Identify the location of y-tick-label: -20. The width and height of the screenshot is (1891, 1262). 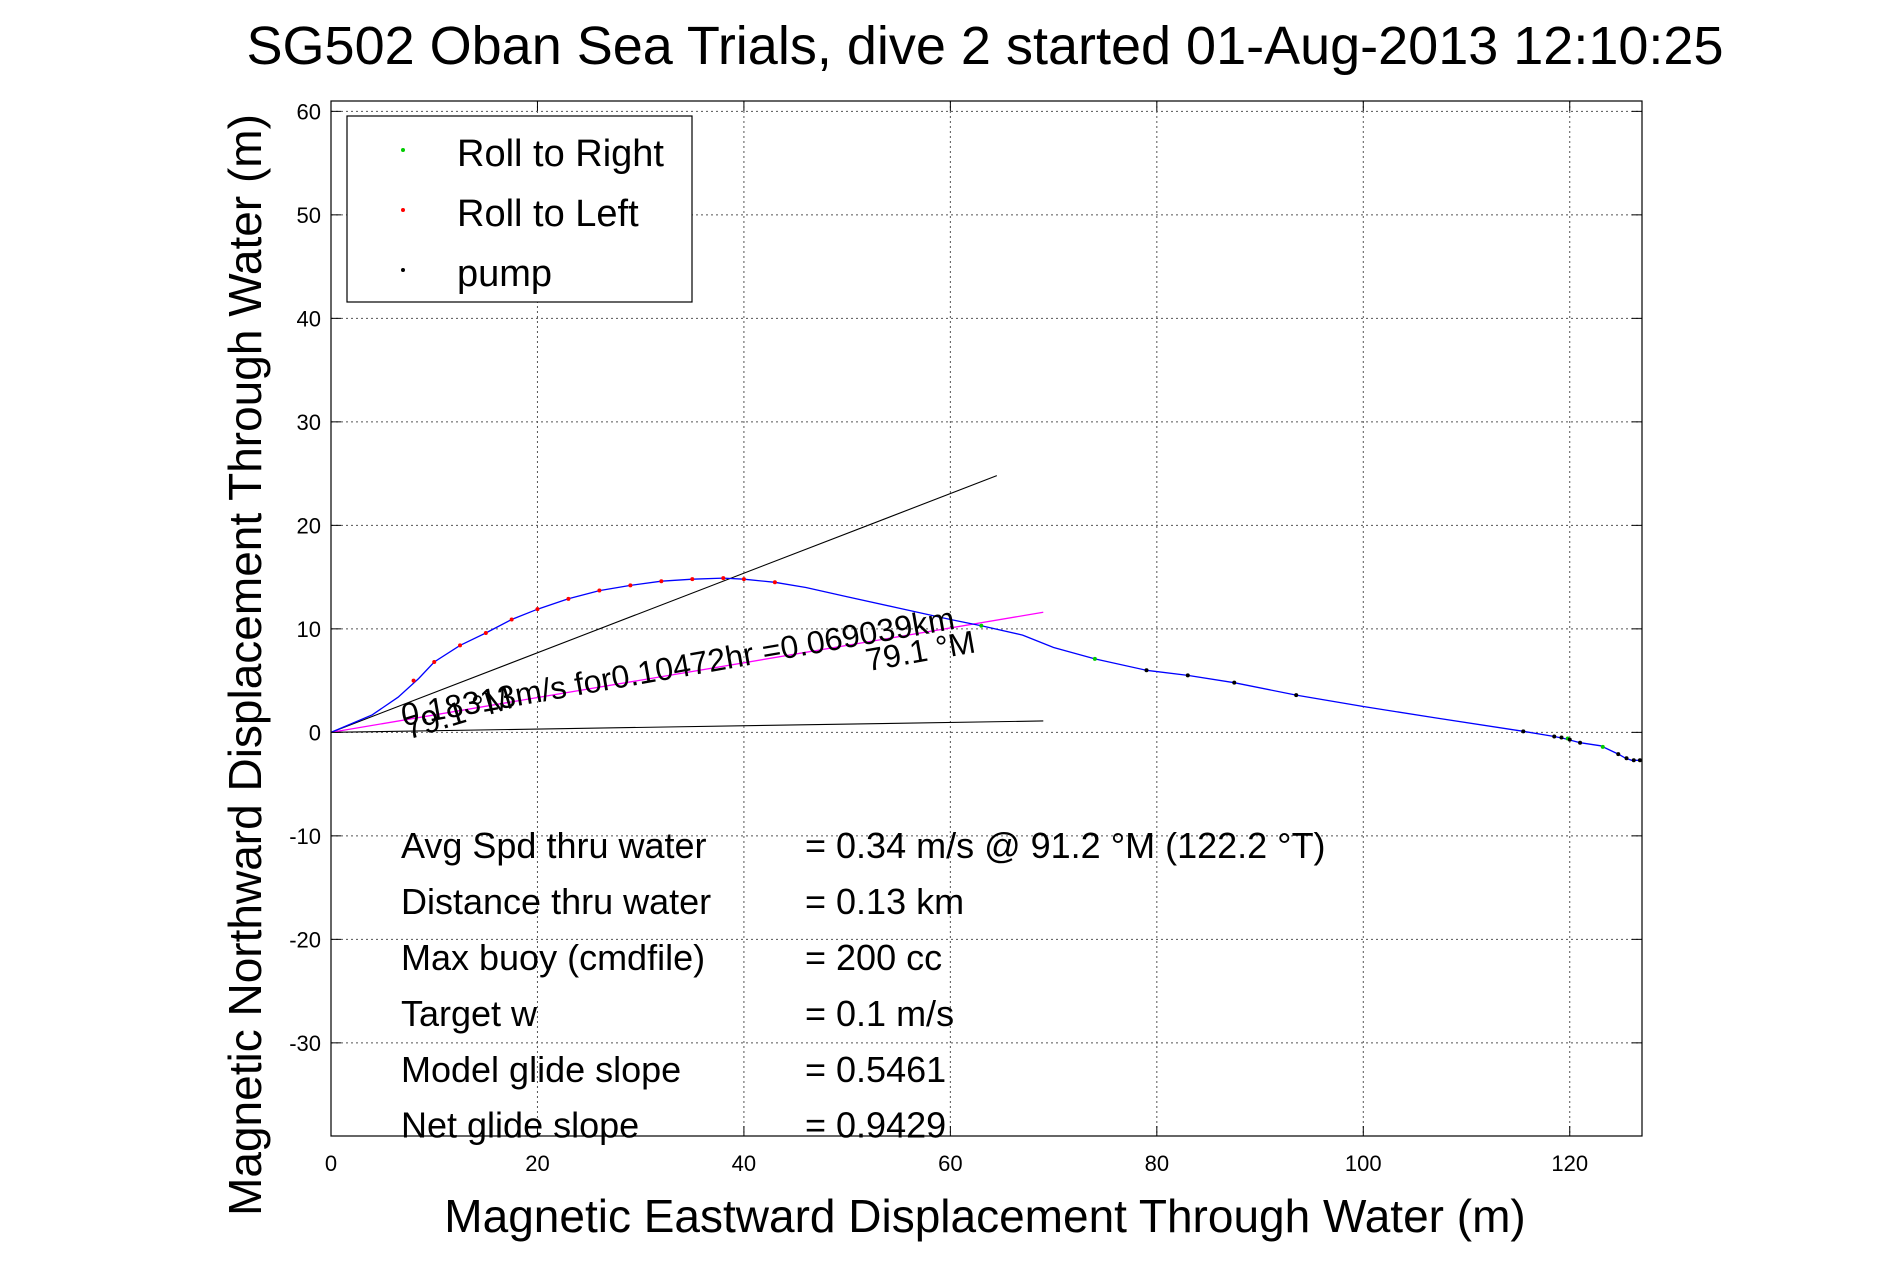
(305, 939).